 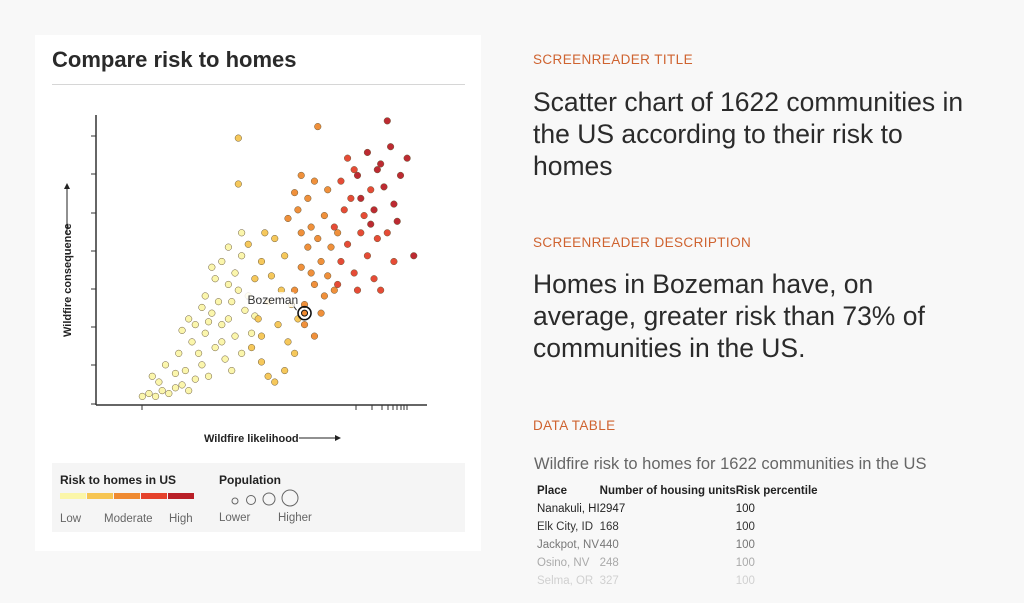 I want to click on population-lower-label: Lower, so click(x=235, y=518).